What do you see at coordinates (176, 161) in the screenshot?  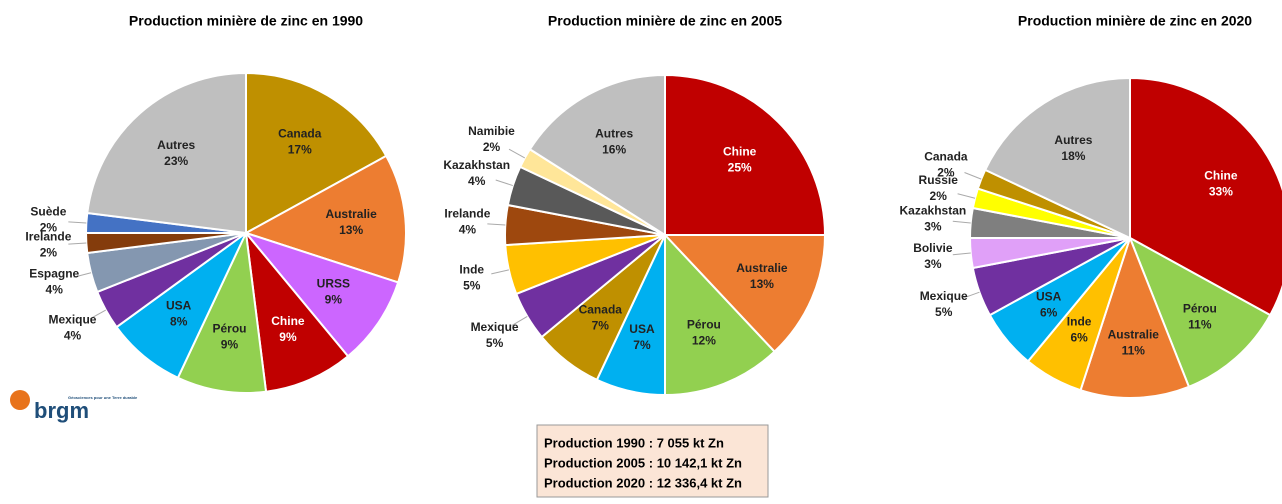 I see `slice-value: 23%` at bounding box center [176, 161].